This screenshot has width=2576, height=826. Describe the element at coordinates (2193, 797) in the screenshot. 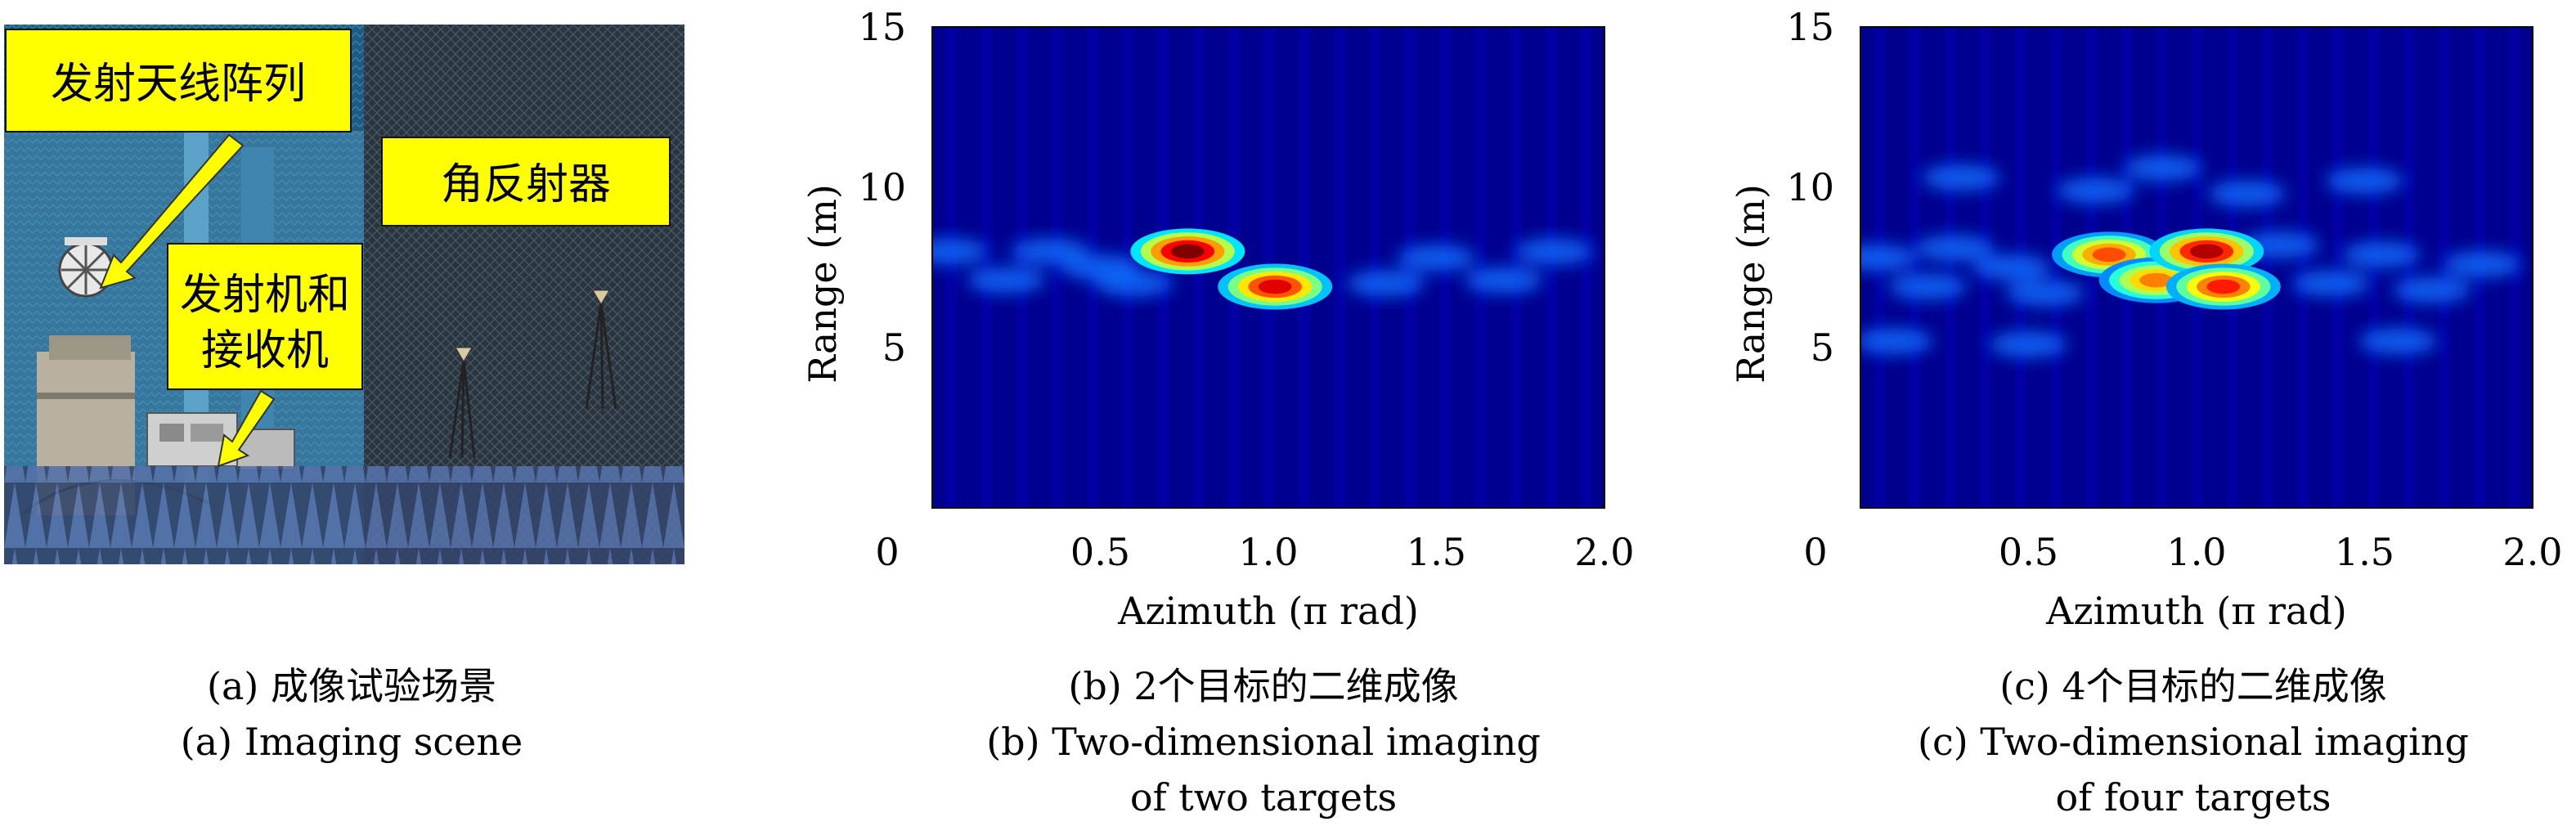

I see `caption-c-en-line2: of four targets` at that location.